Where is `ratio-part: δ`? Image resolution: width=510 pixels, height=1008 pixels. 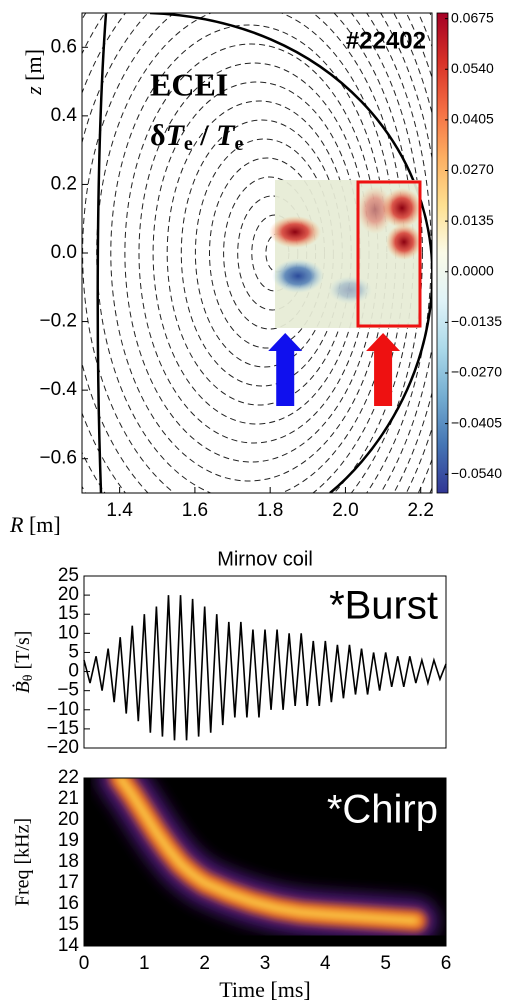
ratio-part: δ is located at coordinates (158, 135).